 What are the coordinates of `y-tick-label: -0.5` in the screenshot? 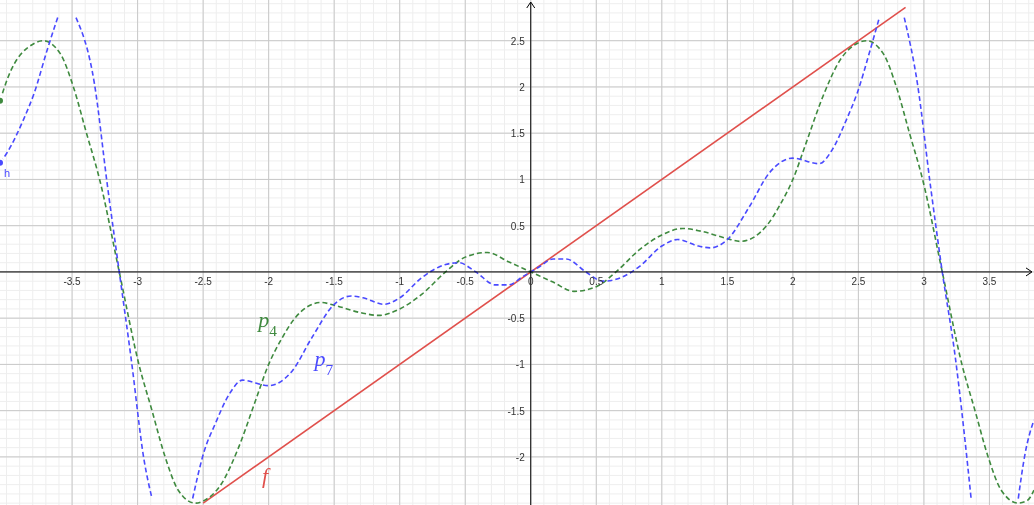 It's located at (516, 319).